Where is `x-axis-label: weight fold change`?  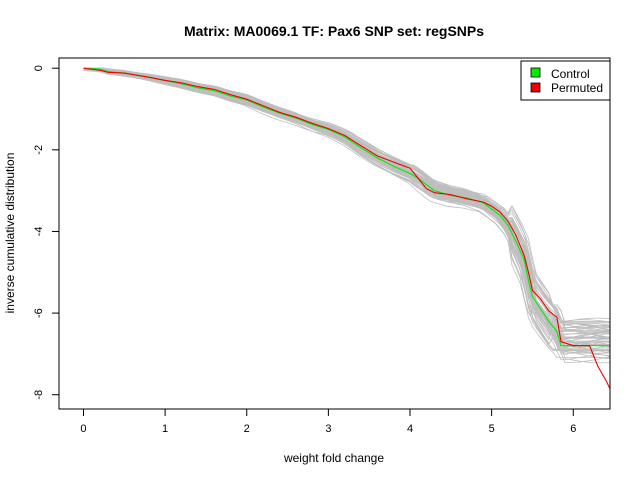 x-axis-label: weight fold change is located at coordinates (333, 458).